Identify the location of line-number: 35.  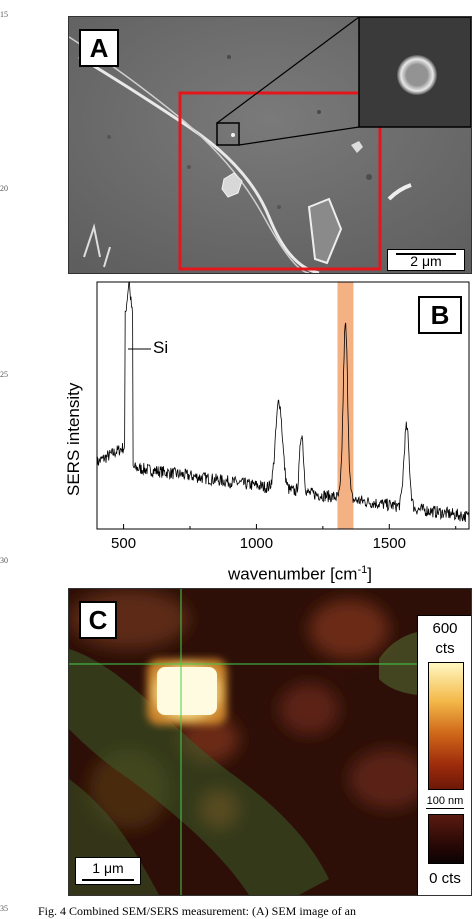
(4, 908).